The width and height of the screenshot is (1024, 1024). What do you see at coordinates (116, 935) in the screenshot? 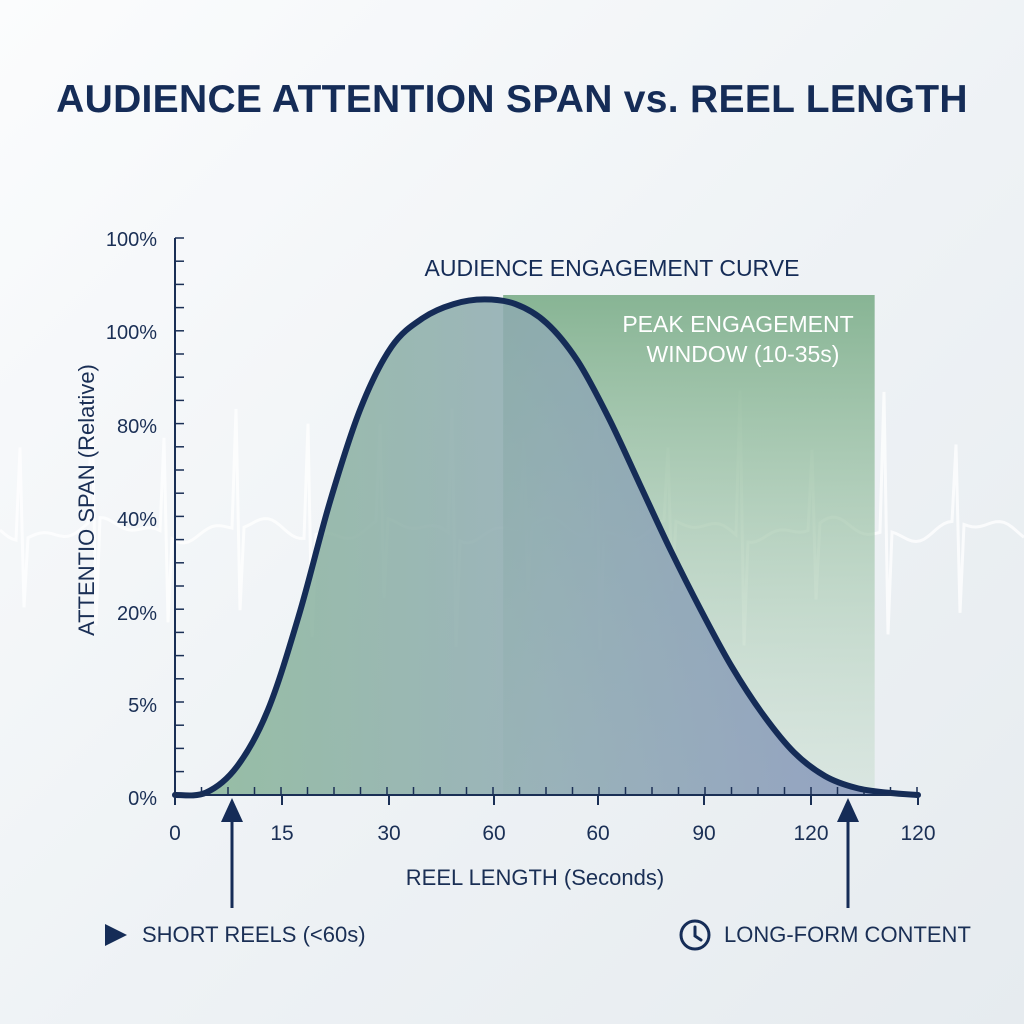
I see `play-icon` at bounding box center [116, 935].